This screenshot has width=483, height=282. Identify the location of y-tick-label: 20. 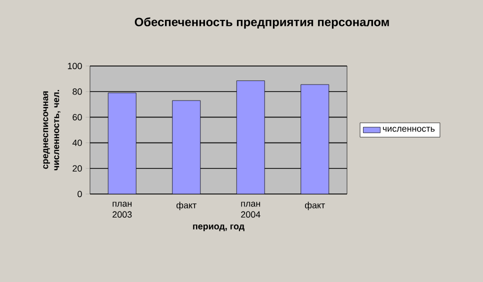
(77, 168).